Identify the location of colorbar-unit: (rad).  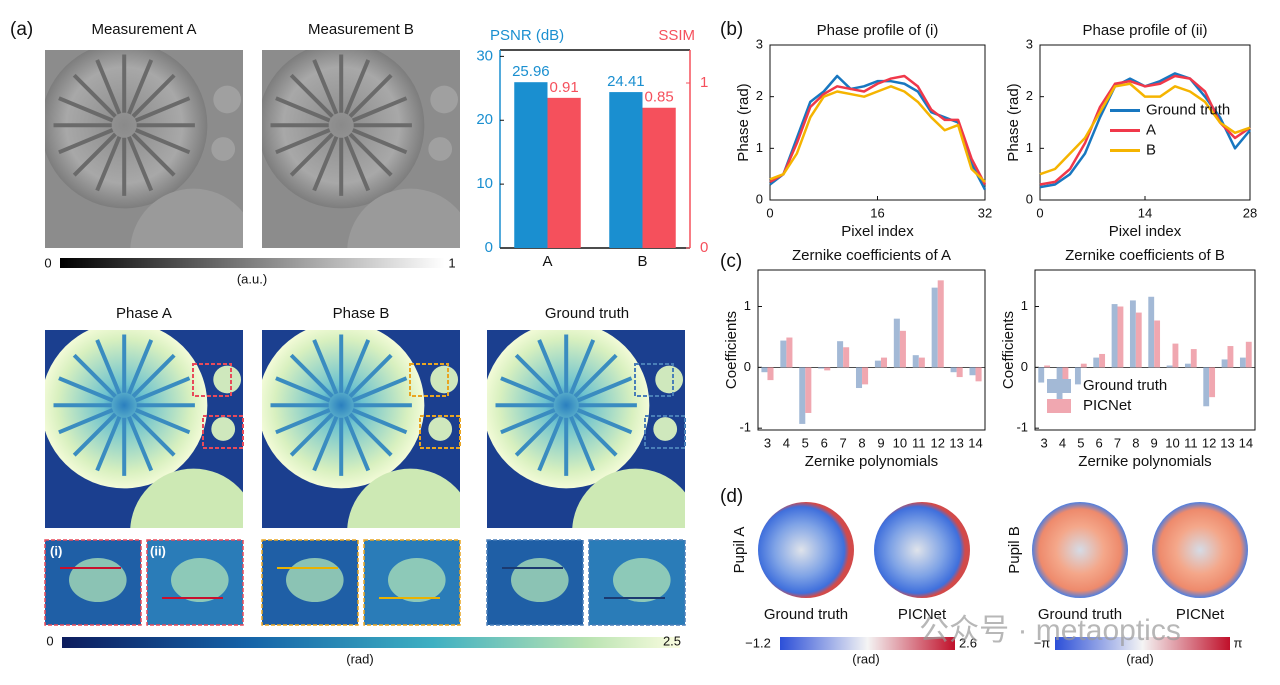
(359, 658).